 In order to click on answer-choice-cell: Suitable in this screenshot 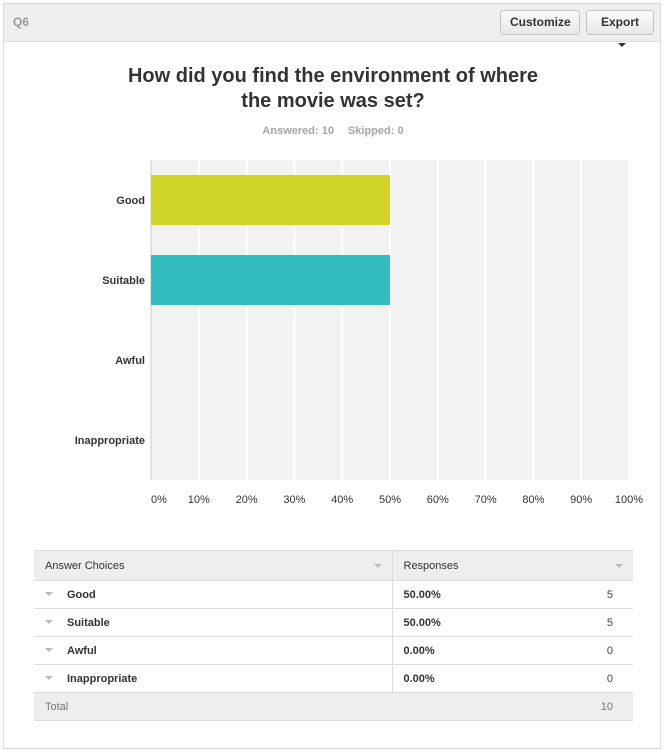, I will do `click(213, 622)`.